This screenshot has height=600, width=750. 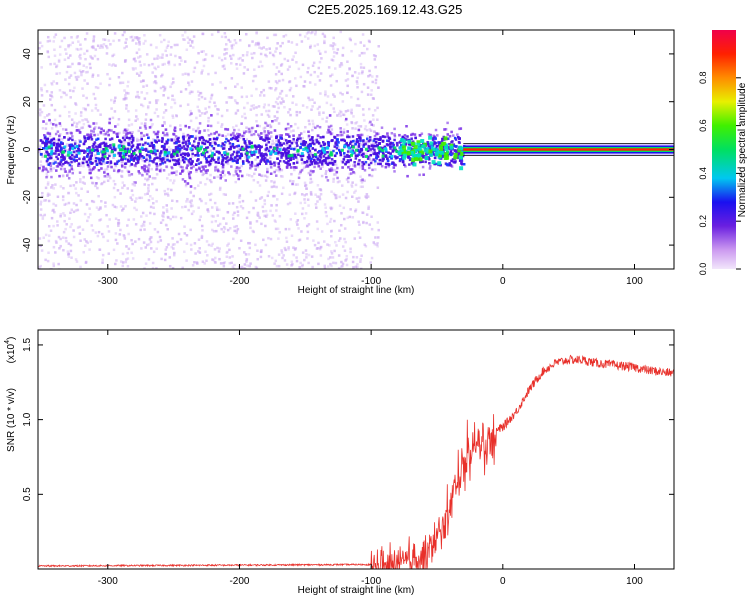 What do you see at coordinates (399, 153) in the screenshot?
I see `transition-mark` at bounding box center [399, 153].